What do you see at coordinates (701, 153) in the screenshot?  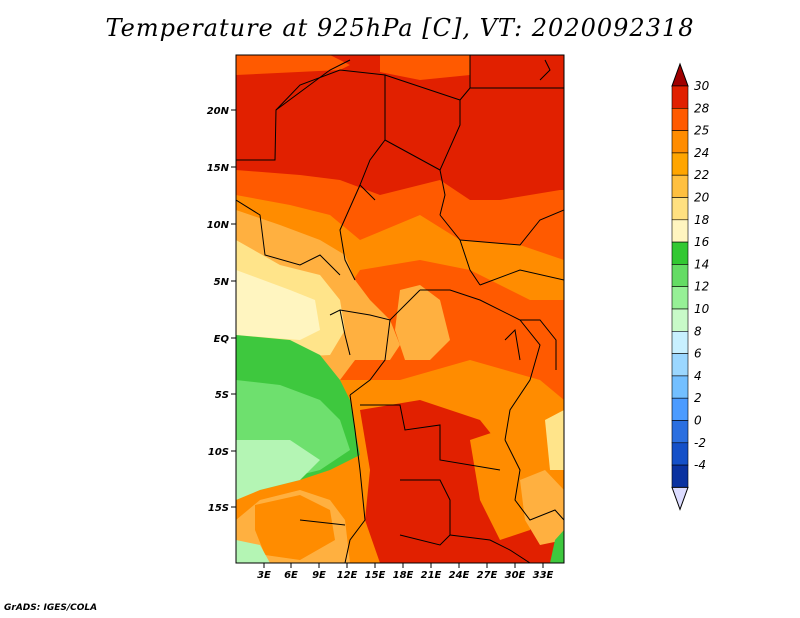 I see `colorbar-label: 24` at bounding box center [701, 153].